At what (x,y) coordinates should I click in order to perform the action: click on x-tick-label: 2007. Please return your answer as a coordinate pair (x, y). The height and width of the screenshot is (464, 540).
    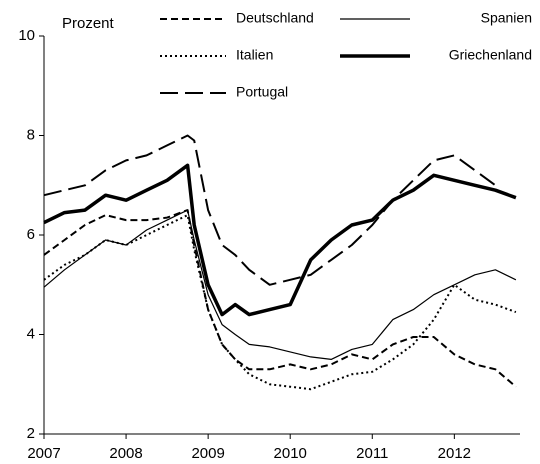
    Looking at the image, I should click on (43, 453).